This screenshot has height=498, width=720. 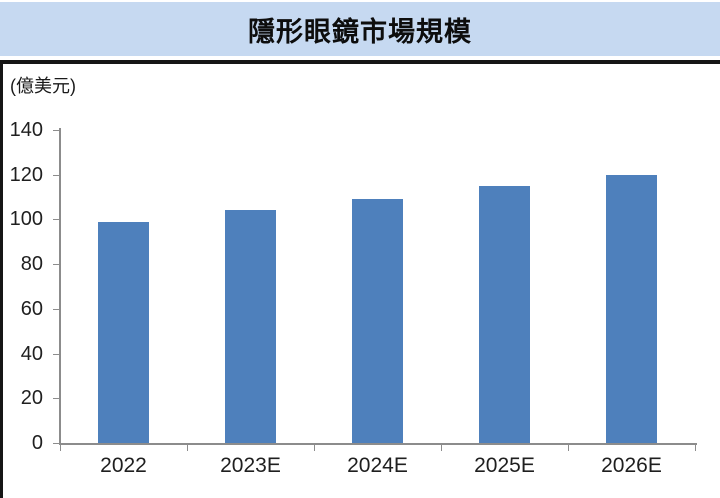 I want to click on x-category-label-2023E: 2023E, so click(x=250, y=465).